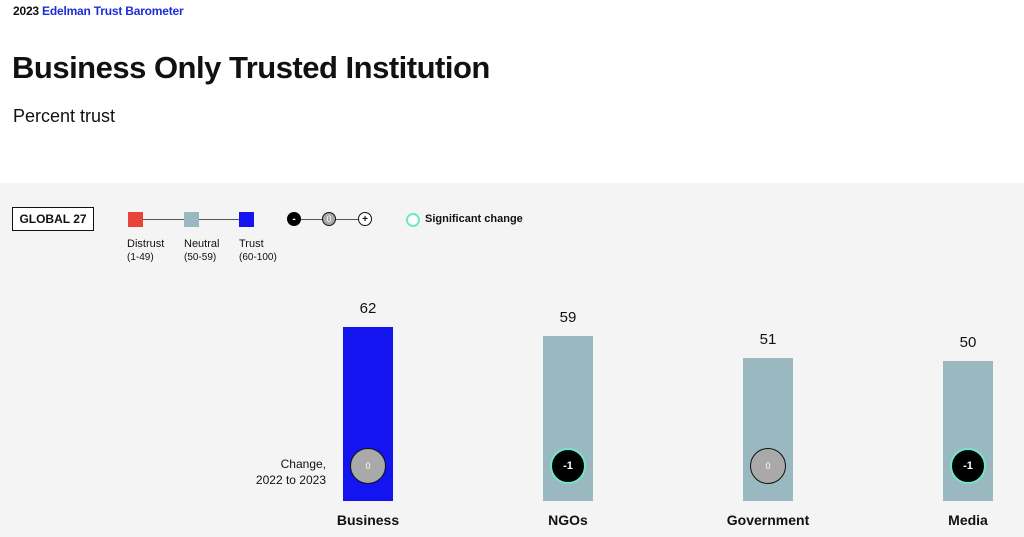 The width and height of the screenshot is (1024, 537). Describe the element at coordinates (294, 219) in the screenshot. I see `legend-minus-icon: -` at that location.